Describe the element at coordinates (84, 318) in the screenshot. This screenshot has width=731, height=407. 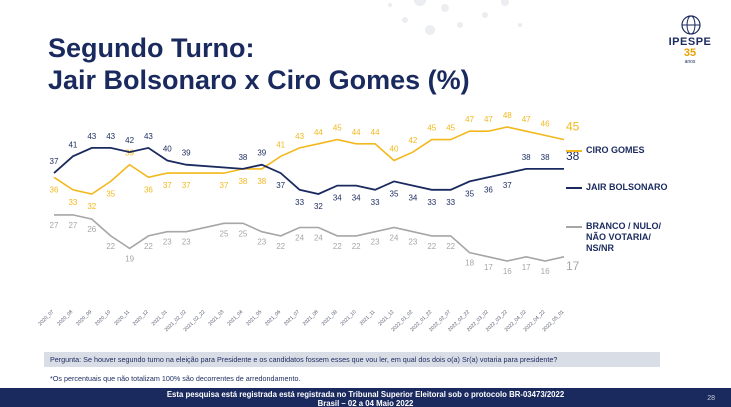
I see `x-tick-label: 2020_09` at that location.